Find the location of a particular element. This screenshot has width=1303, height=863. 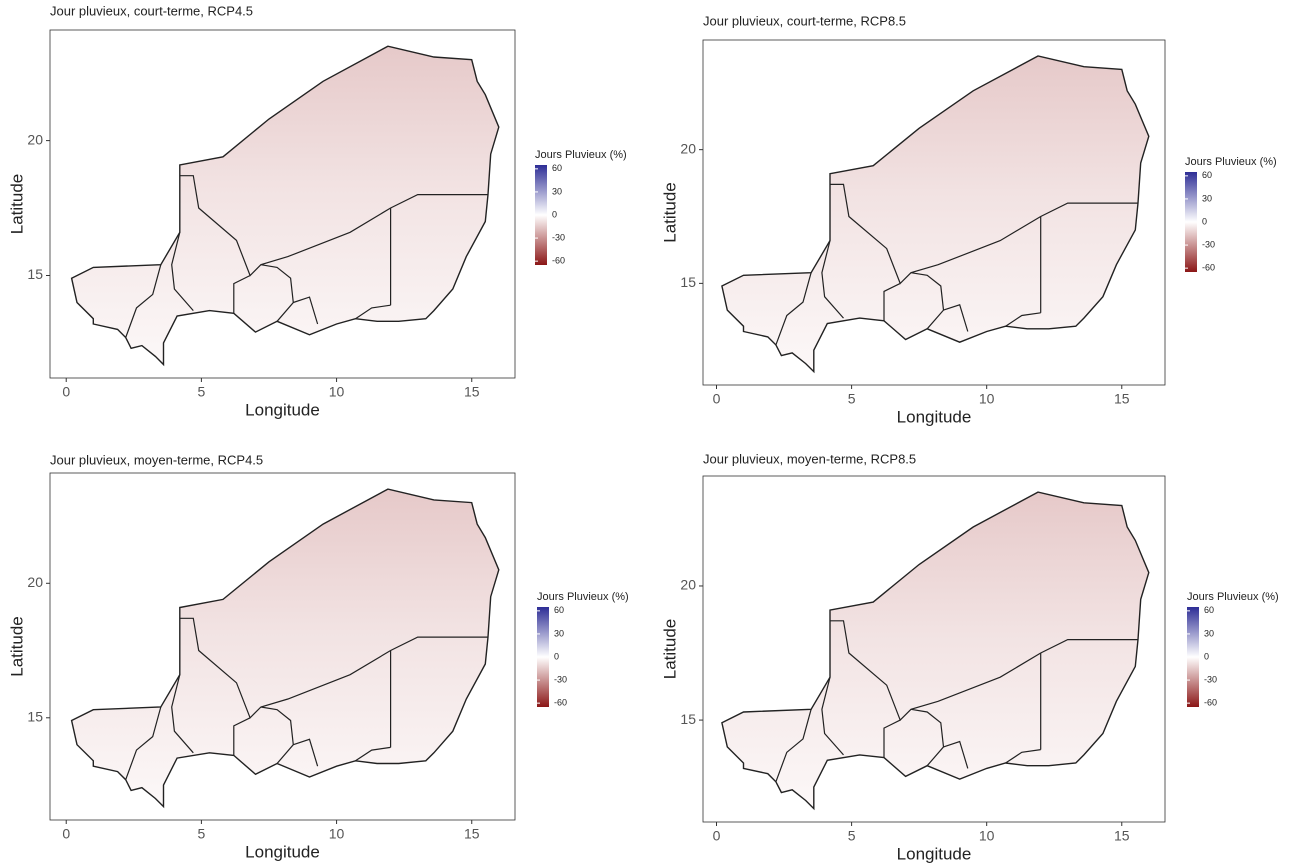

panel-title: Jour pluvieux, moyen-terme, RCP8.5 is located at coordinates (809, 458).